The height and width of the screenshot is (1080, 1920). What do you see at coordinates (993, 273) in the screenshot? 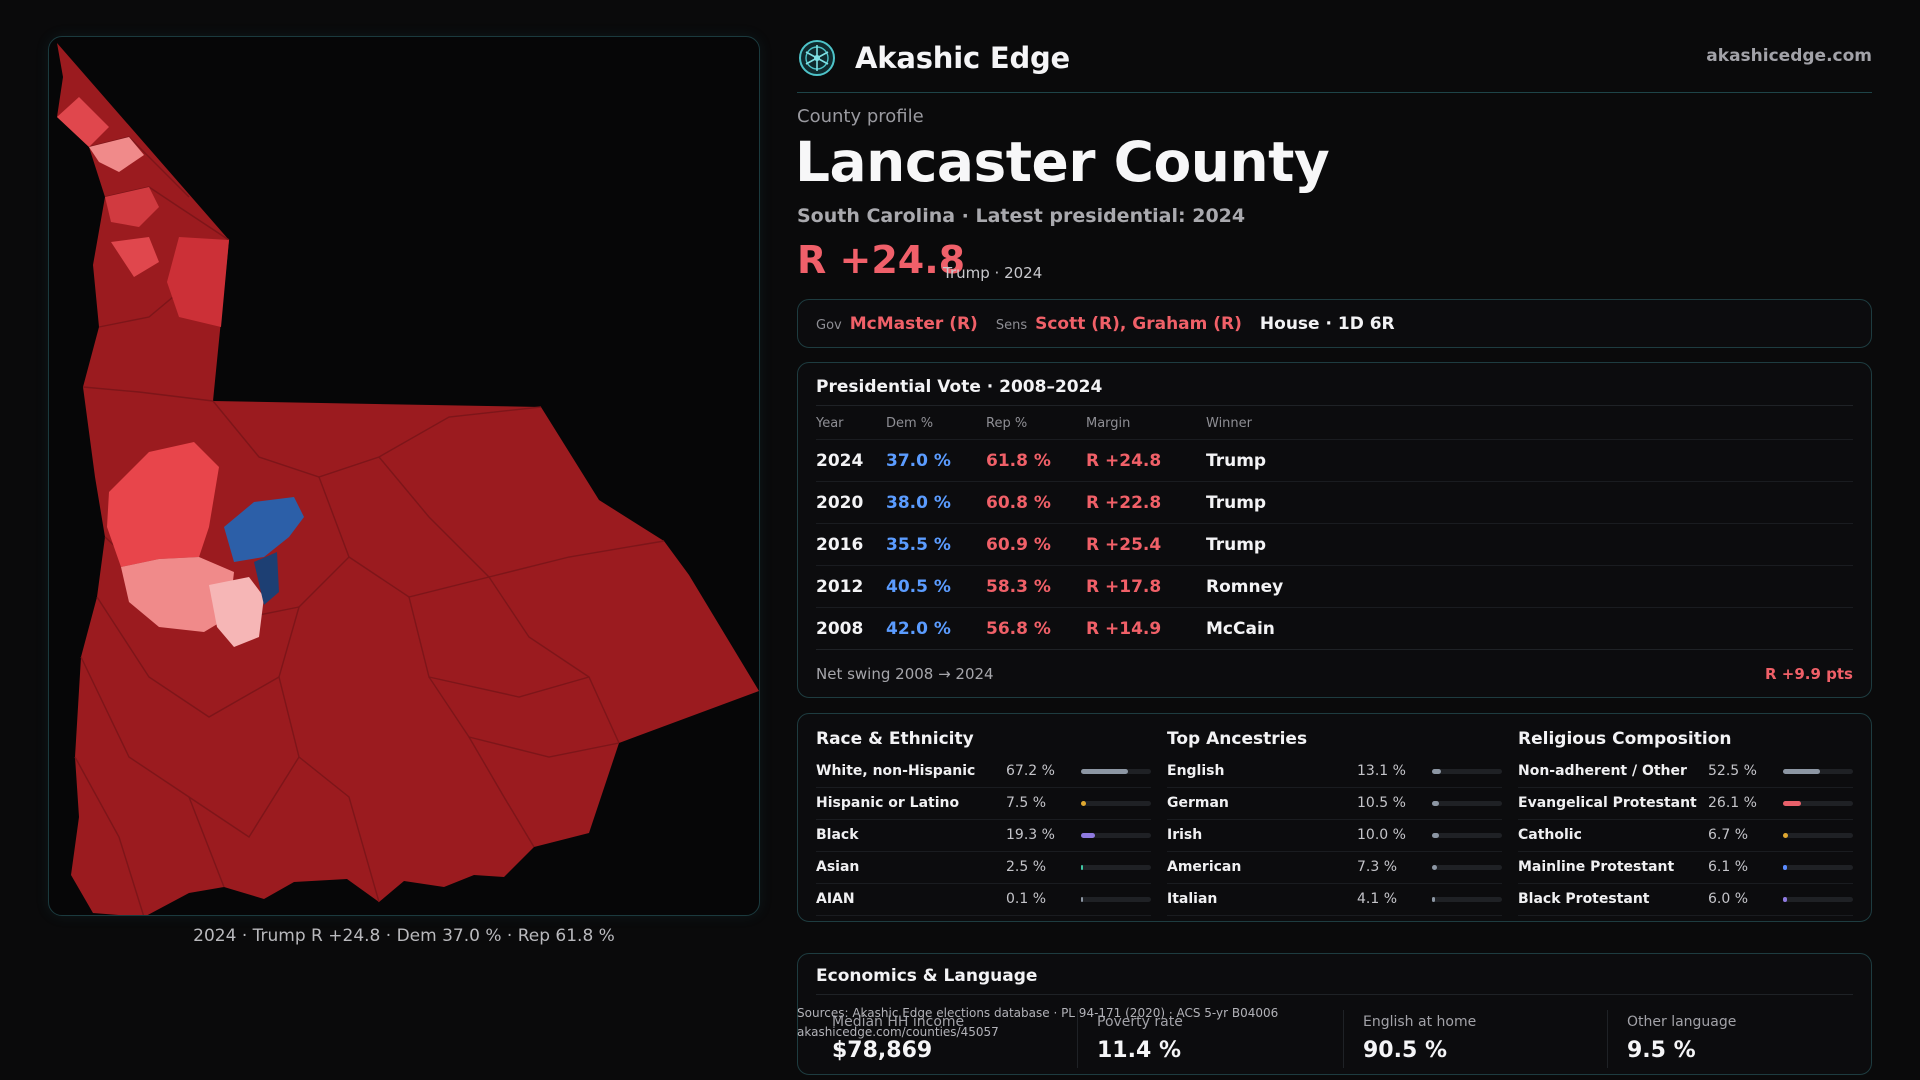
I see `headline-margin-note: Trump · 2024` at bounding box center [993, 273].